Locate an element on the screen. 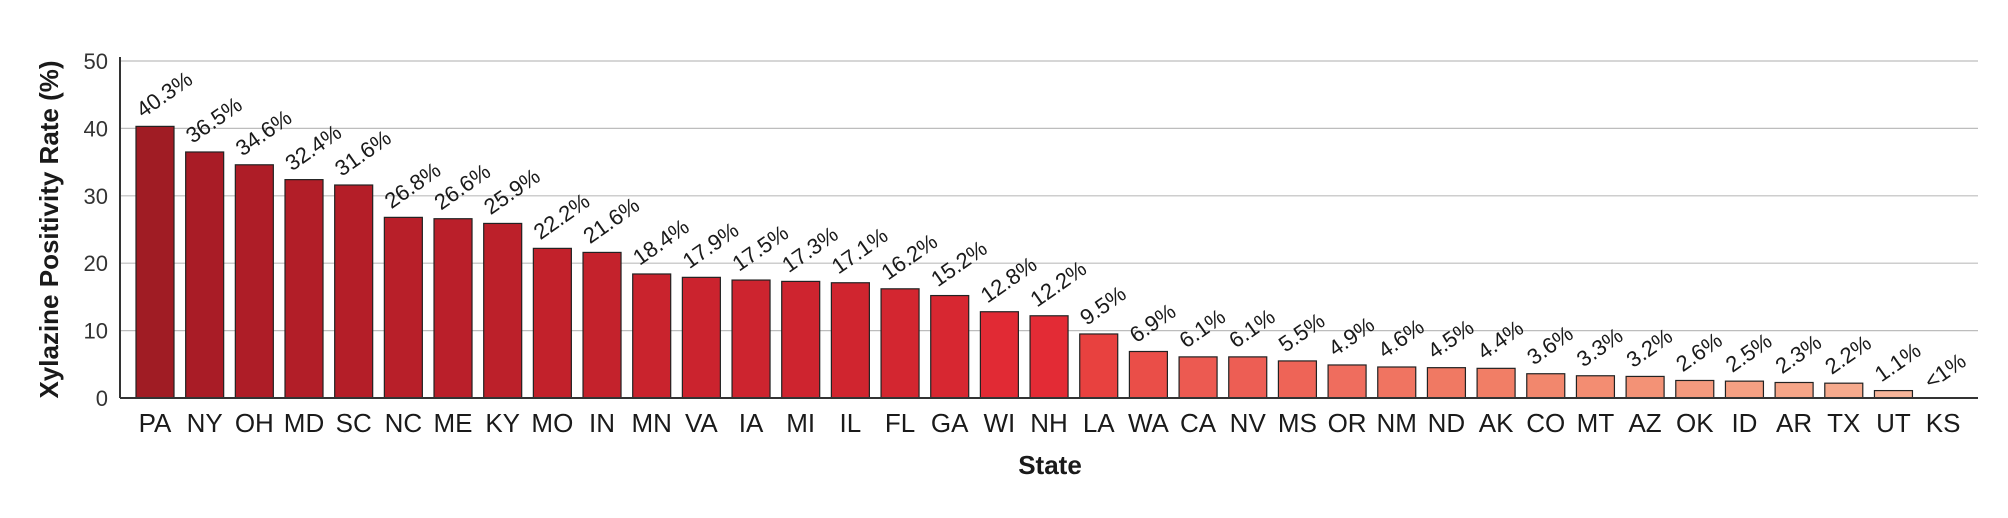  x-tick-label: CO is located at coordinates (1545, 423).